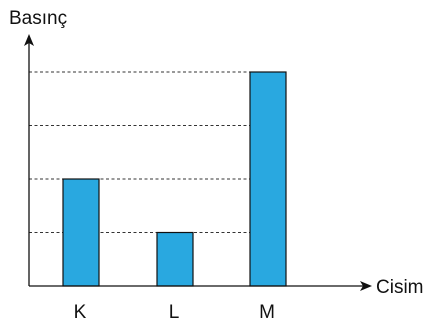 Image resolution: width=437 pixels, height=329 pixels. Describe the element at coordinates (80, 312) in the screenshot. I see `x-tick-label-k: K` at that location.